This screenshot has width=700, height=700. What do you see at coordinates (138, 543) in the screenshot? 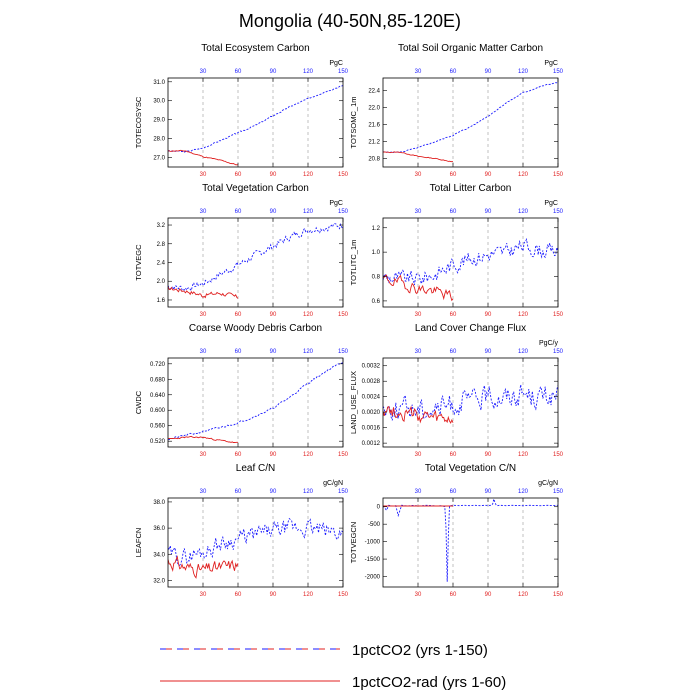
I see `y-axis-label: LEAFCN` at bounding box center [138, 543].